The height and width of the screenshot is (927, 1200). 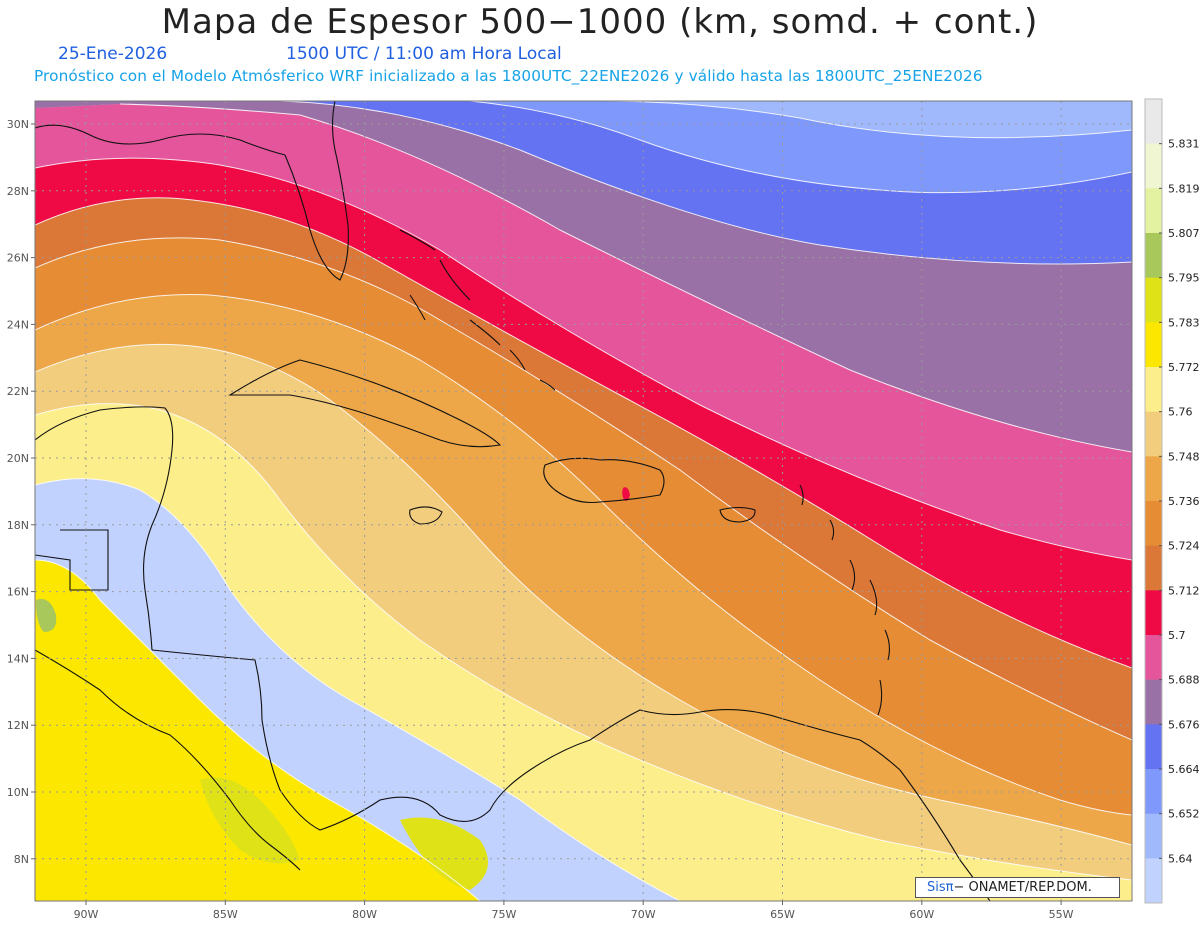 I want to click on colorbar-label: 5.748, so click(x=1184, y=456).